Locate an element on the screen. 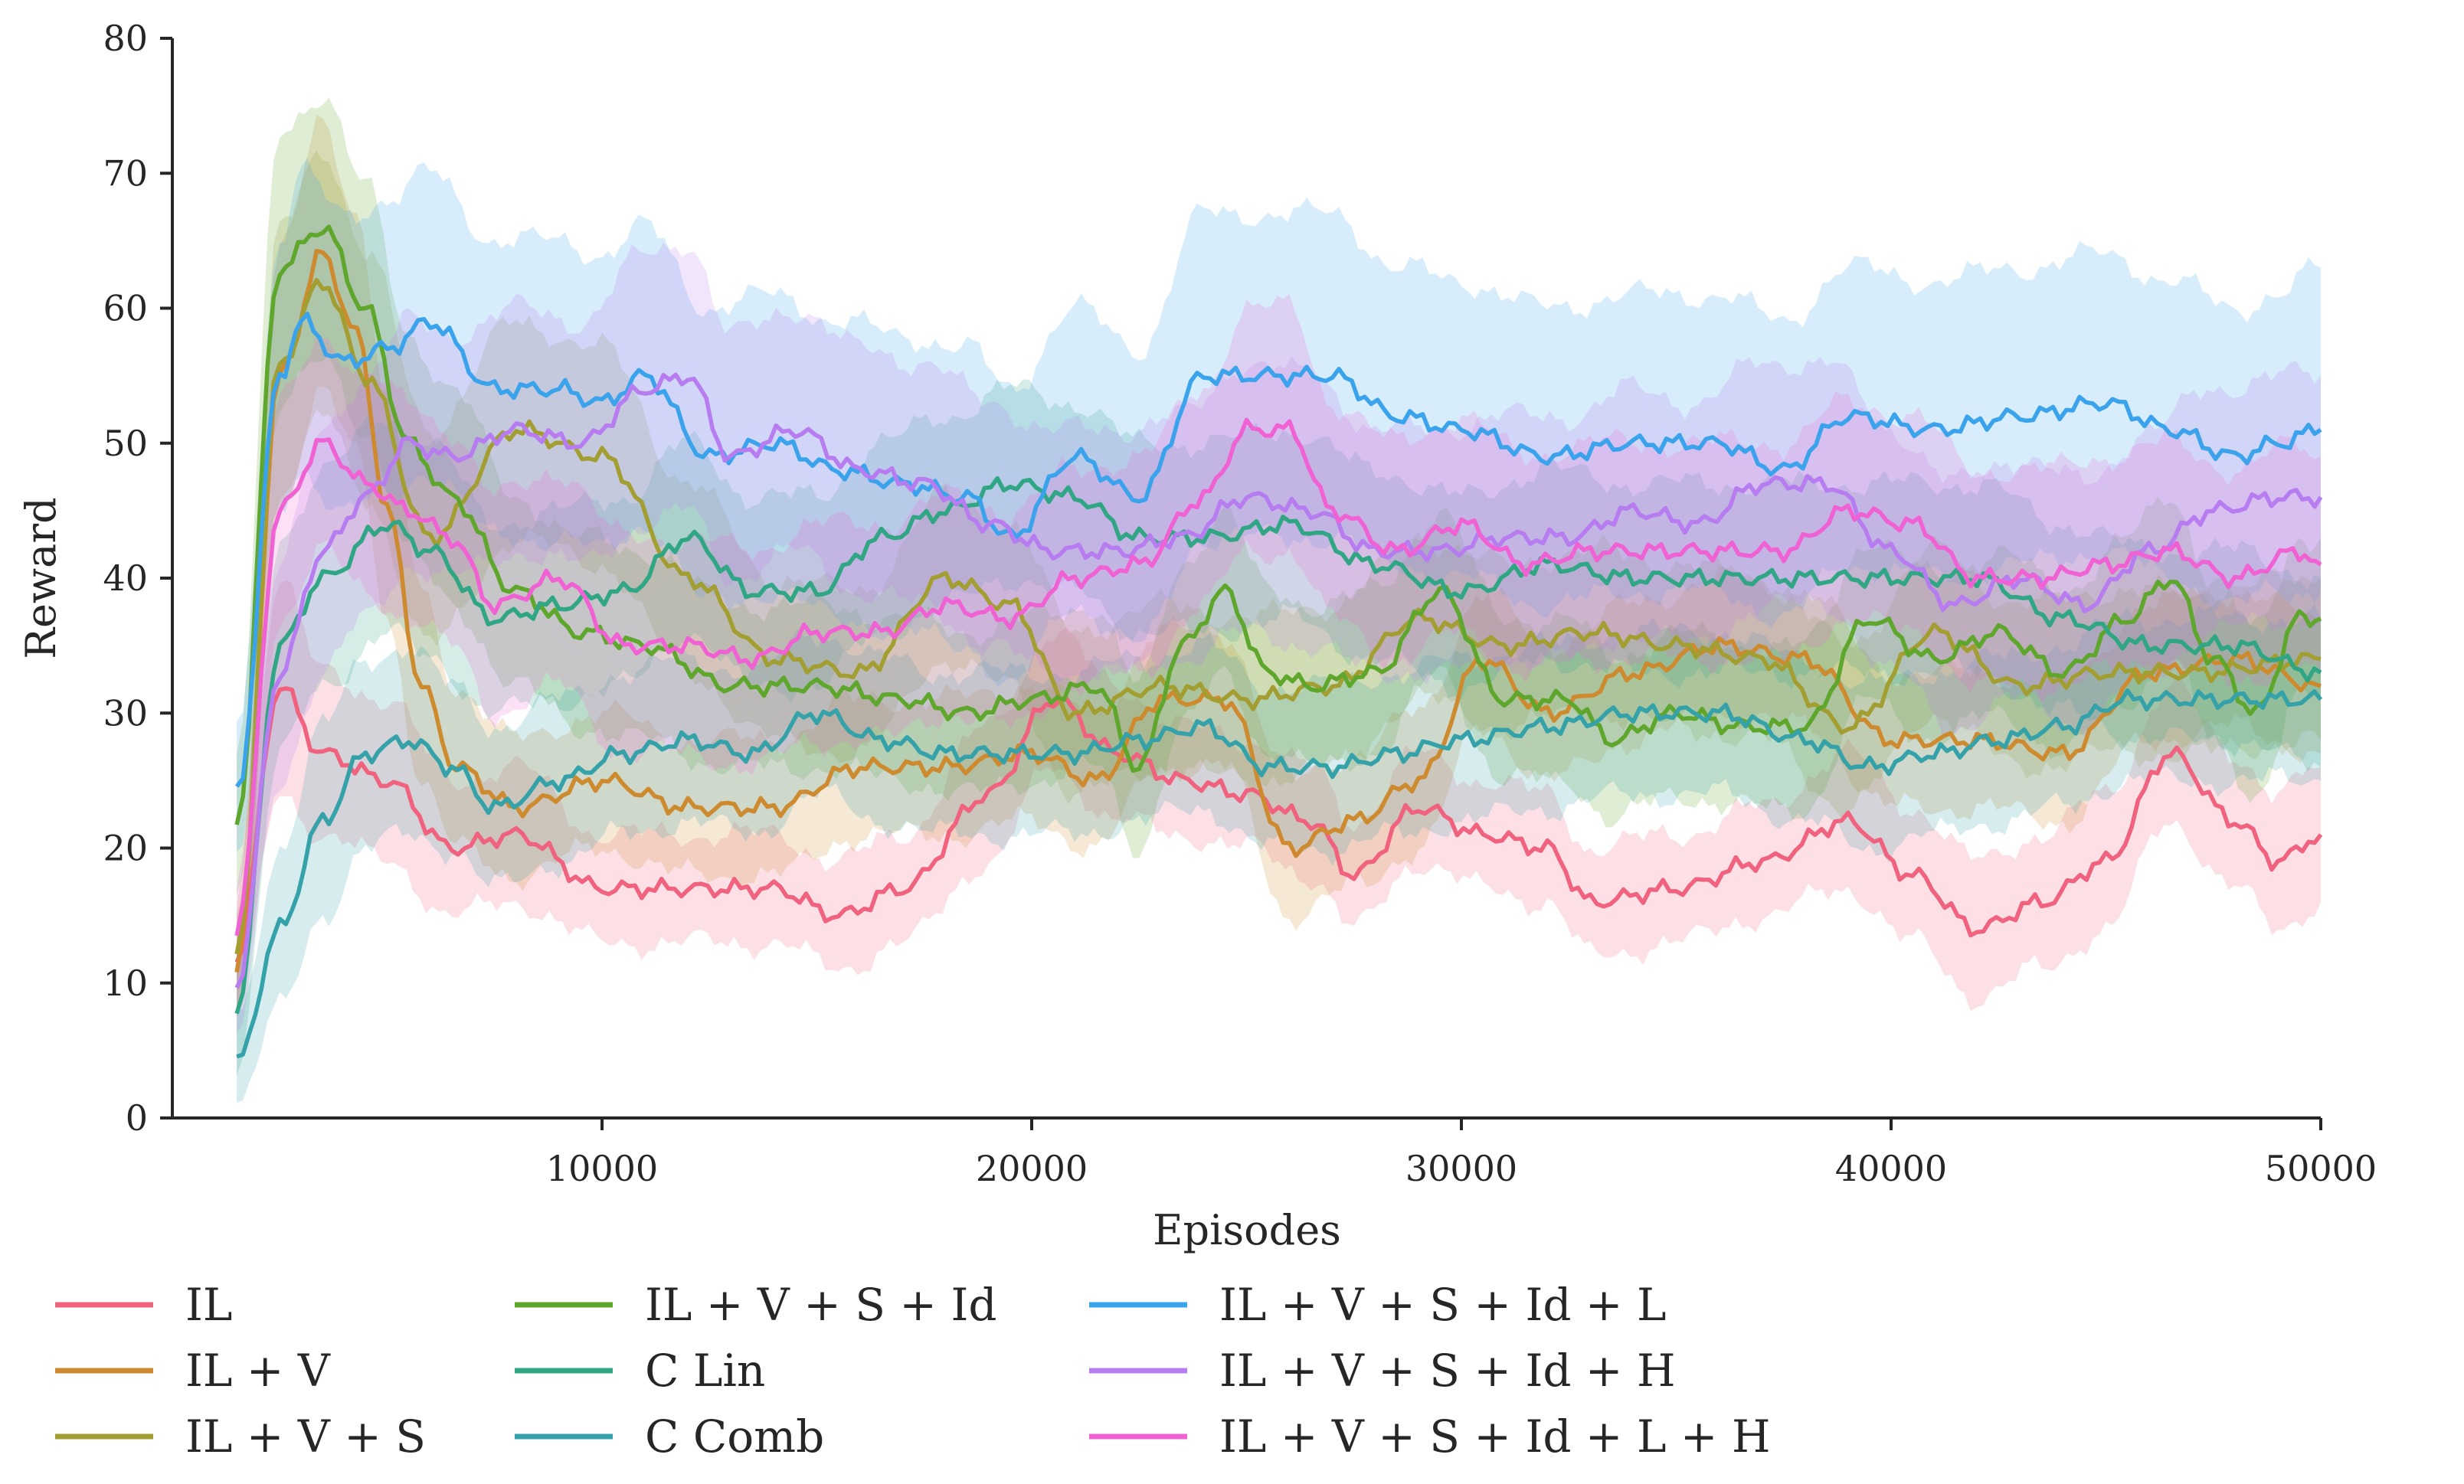 This screenshot has width=2464, height=1484. x-tick-label: 50000 is located at coordinates (2321, 1168).